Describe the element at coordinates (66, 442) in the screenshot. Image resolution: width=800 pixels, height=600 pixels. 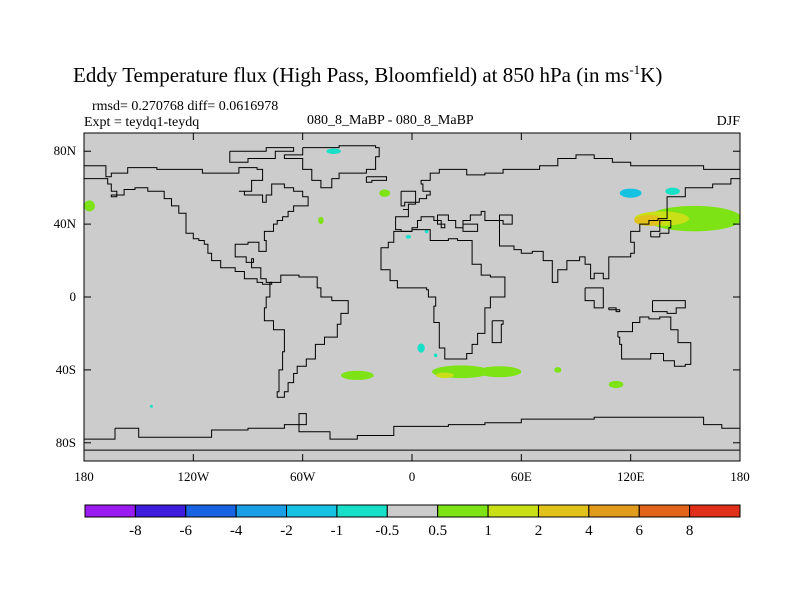
I see `y-tick-label-4: 80S` at that location.